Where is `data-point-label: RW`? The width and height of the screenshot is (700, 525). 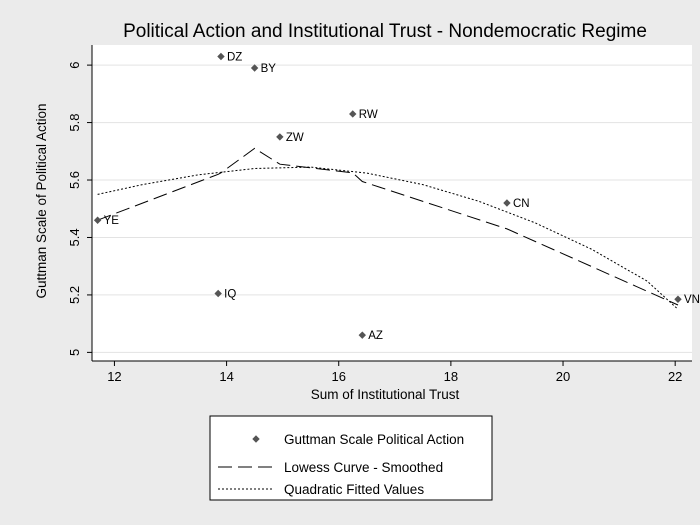 data-point-label: RW is located at coordinates (368, 115).